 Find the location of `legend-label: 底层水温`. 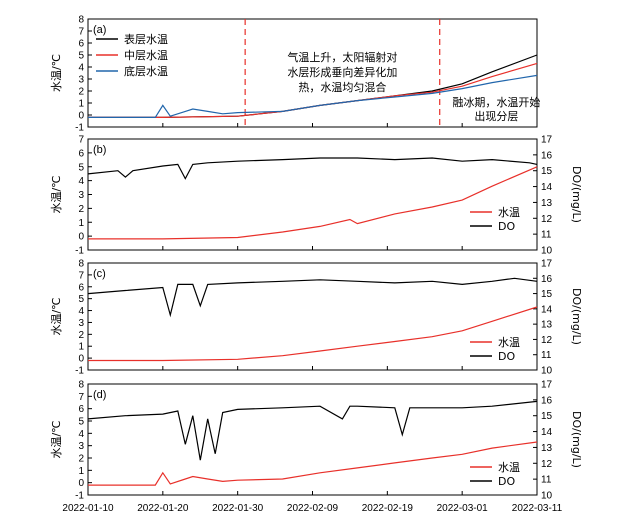

legend-label: 底层水温 is located at coordinates (146, 71).